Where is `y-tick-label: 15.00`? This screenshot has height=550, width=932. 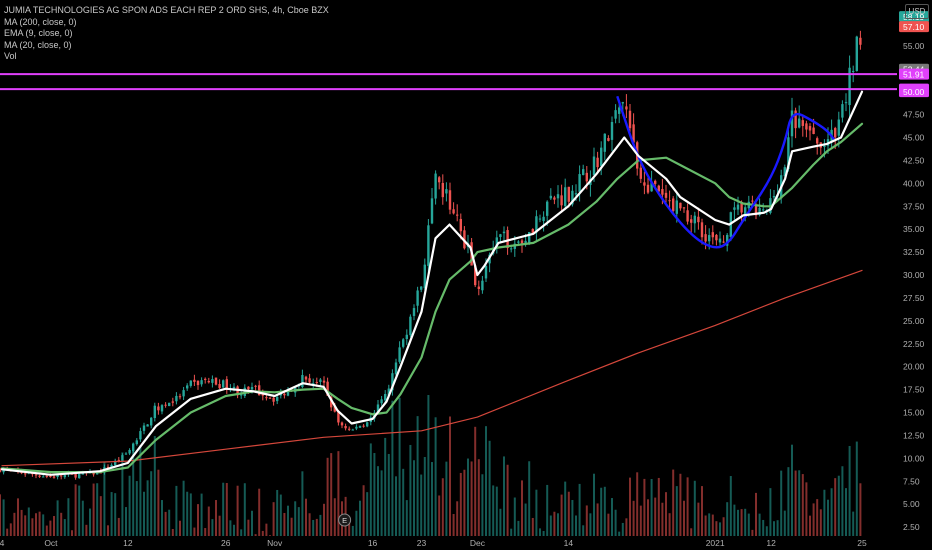 y-tick-label: 15.00 is located at coordinates (914, 413).